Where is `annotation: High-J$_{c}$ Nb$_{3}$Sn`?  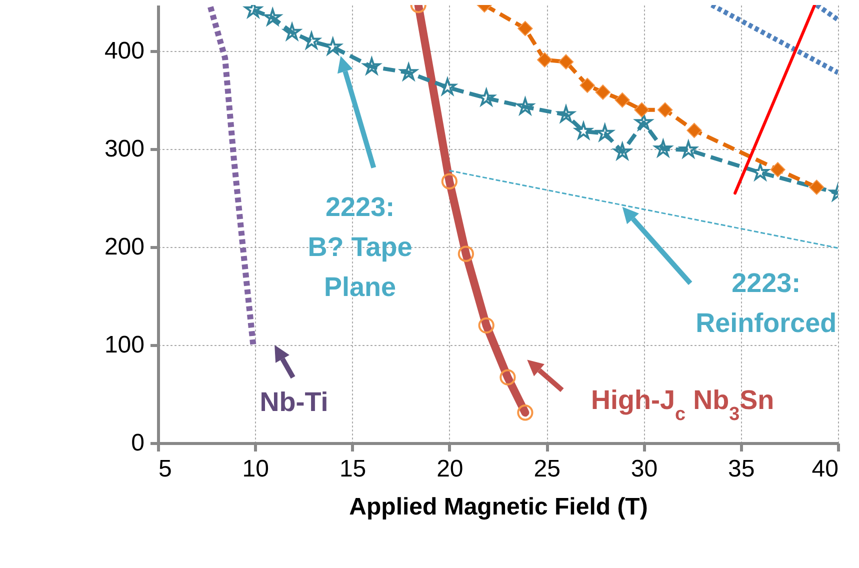 annotation: High-J$_{c}$ Nb$_{3}$Sn is located at coordinates (682, 404).